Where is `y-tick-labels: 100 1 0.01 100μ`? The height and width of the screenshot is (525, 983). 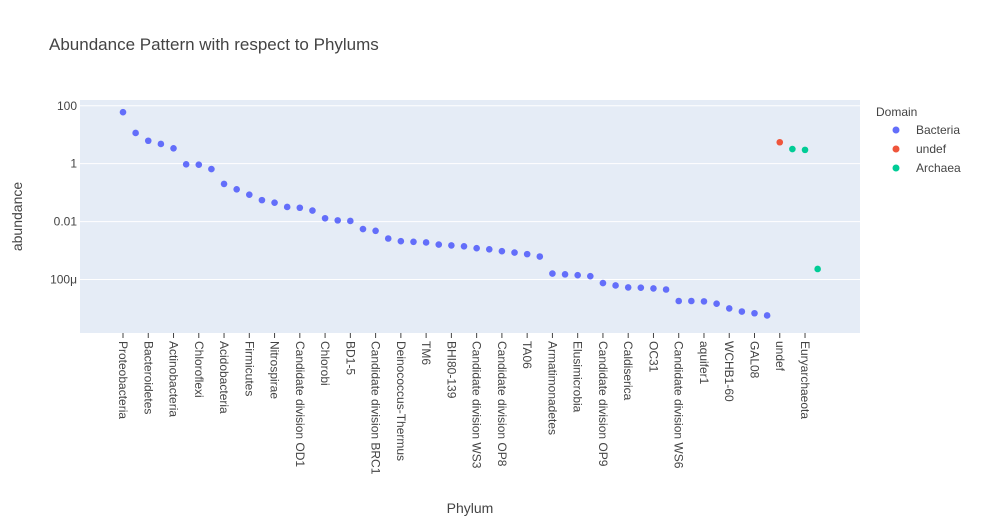
y-tick-labels: 100 1 0.01 100μ is located at coordinates (63, 193).